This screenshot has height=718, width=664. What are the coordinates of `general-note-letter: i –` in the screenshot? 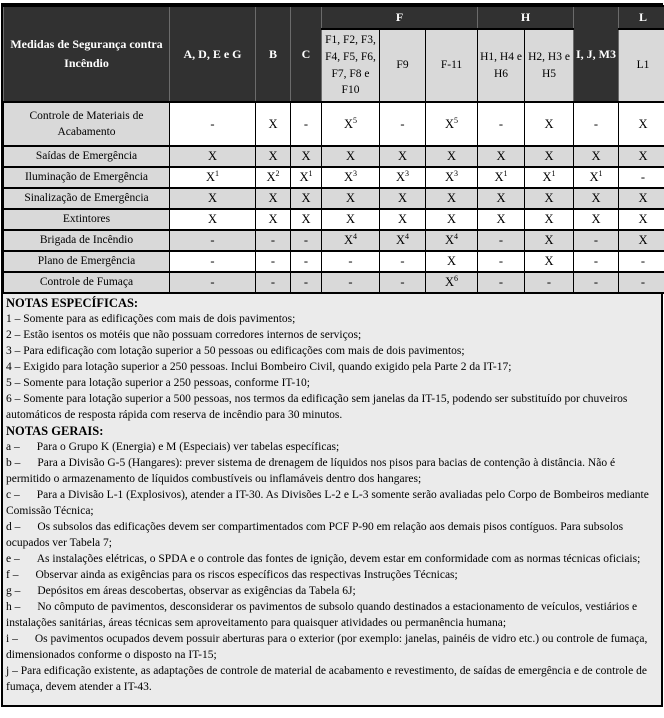 It's located at (12, 639).